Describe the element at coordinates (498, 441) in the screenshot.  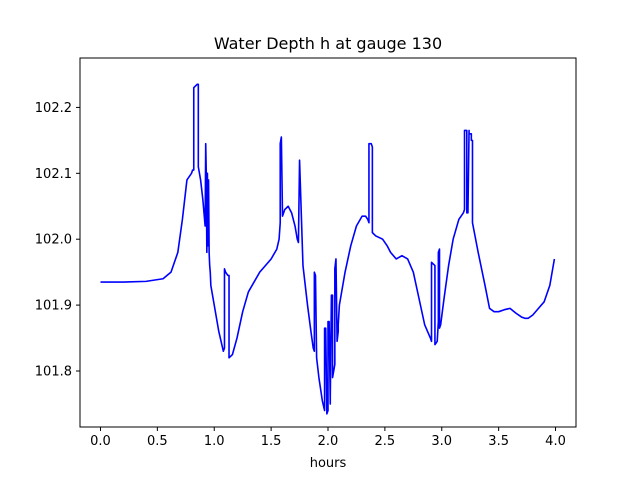
I see `x-tick-label: 3.5` at that location.